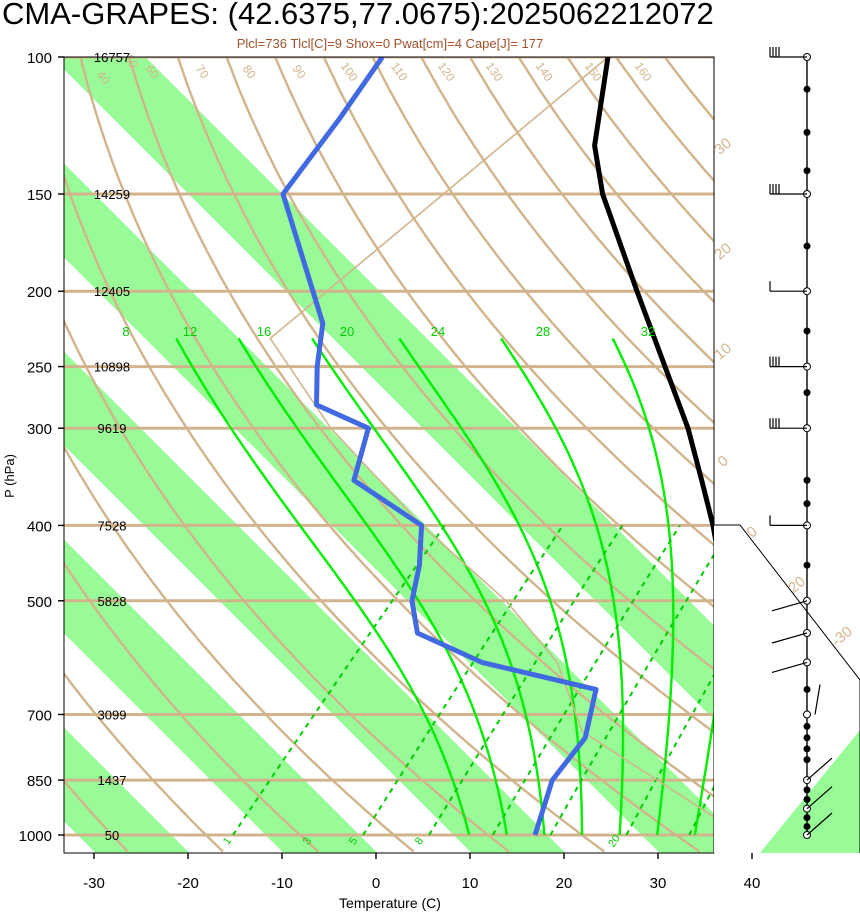 The height and width of the screenshot is (914, 860). What do you see at coordinates (227, 841) in the screenshot?
I see `mixing-ratio-label: 1` at bounding box center [227, 841].